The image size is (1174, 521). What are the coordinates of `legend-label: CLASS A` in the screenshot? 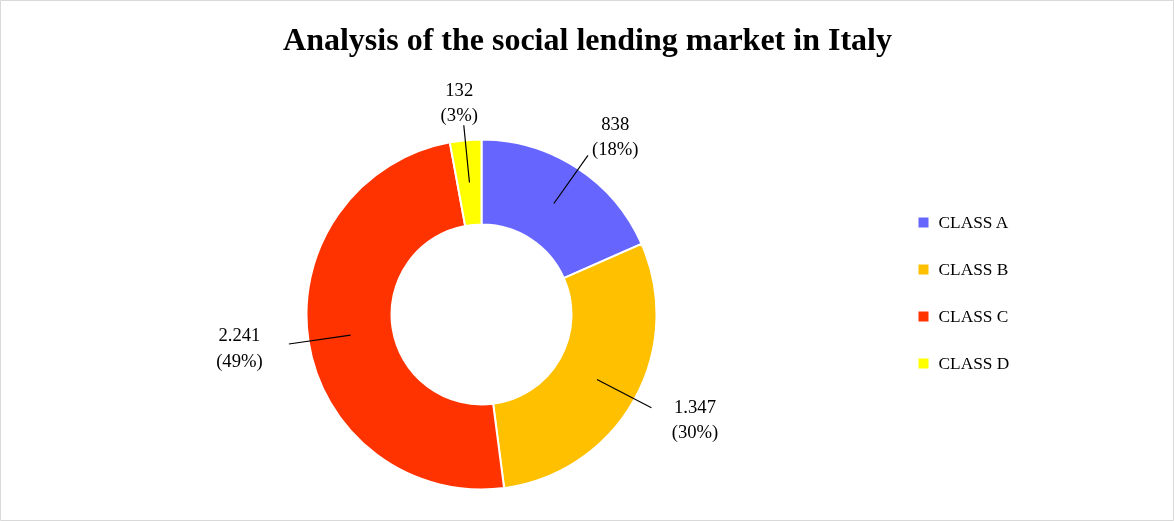 It's located at (973, 222).